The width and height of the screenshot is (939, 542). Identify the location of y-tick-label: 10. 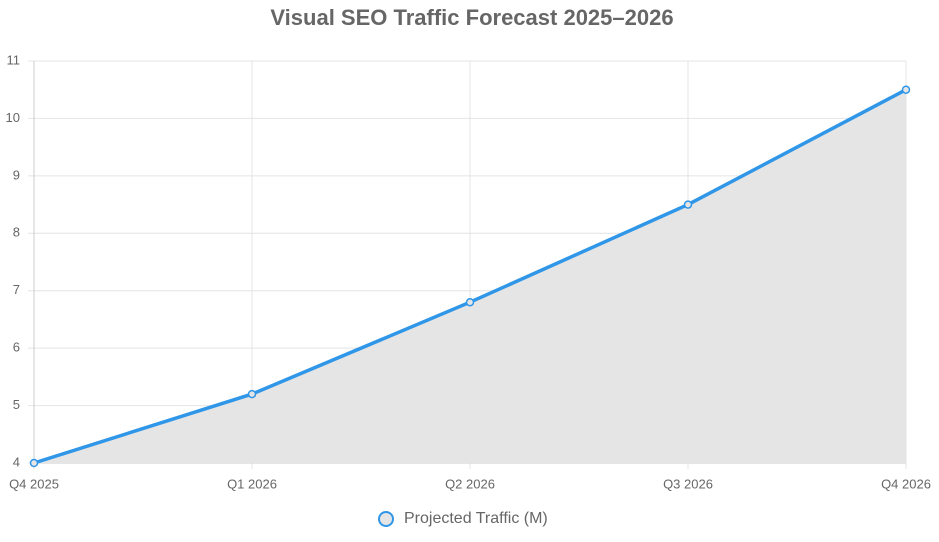
(13, 117).